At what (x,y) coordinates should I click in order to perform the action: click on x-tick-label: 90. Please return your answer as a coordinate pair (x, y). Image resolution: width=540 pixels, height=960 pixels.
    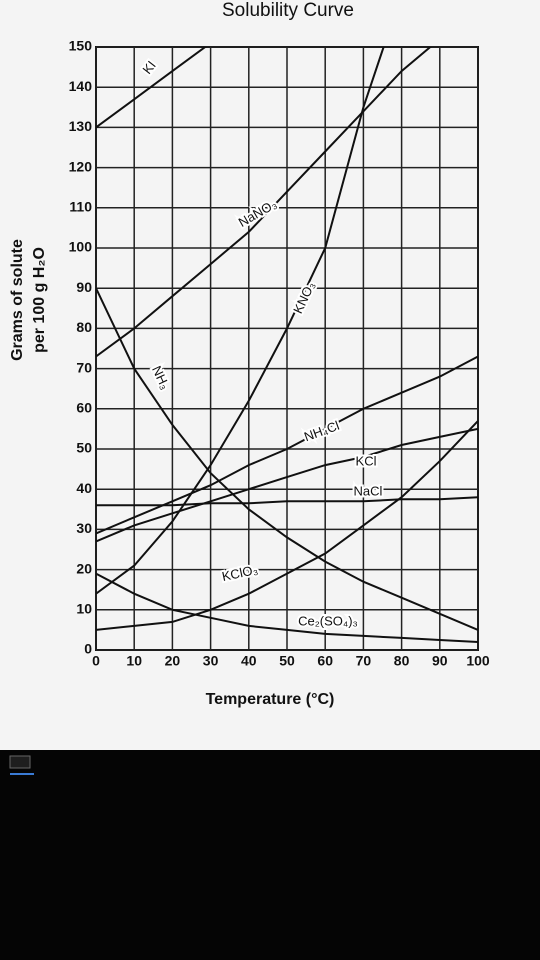
    Looking at the image, I should click on (440, 661).